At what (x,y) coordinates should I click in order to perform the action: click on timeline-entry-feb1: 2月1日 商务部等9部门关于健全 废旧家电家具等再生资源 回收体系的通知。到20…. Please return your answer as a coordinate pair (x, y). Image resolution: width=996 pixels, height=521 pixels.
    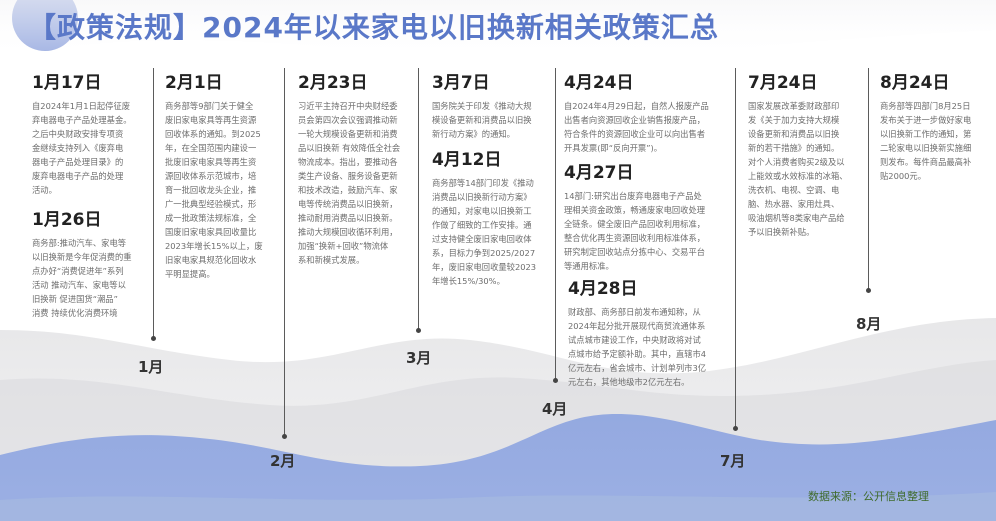
    Looking at the image, I should click on (225, 174).